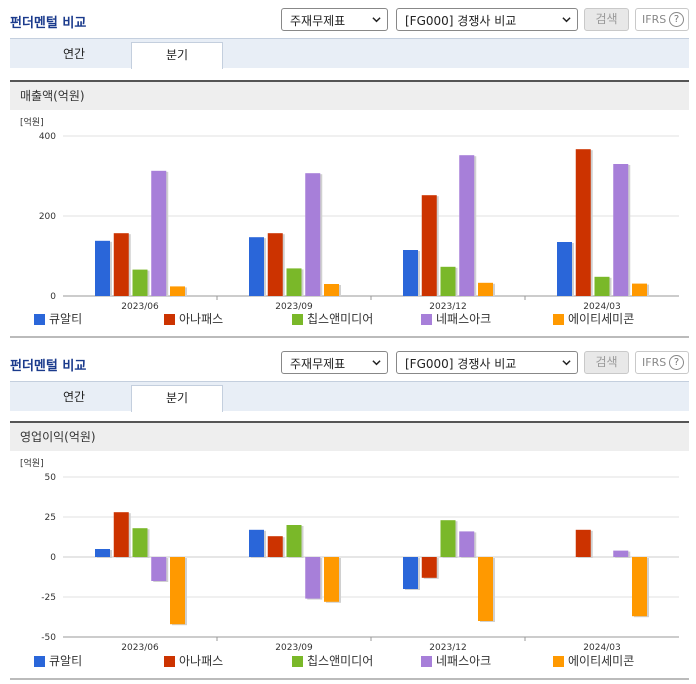  I want to click on y-tick-label: 200, so click(47, 217).